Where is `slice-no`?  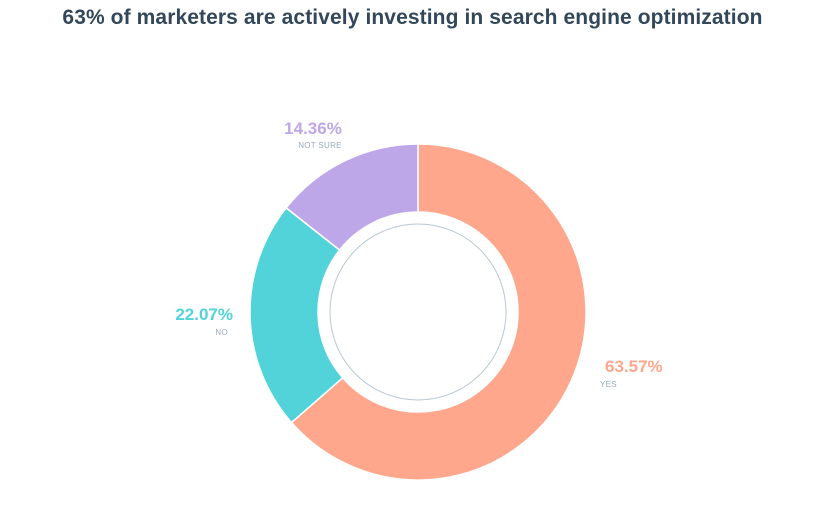
slice-no is located at coordinates (296, 315).